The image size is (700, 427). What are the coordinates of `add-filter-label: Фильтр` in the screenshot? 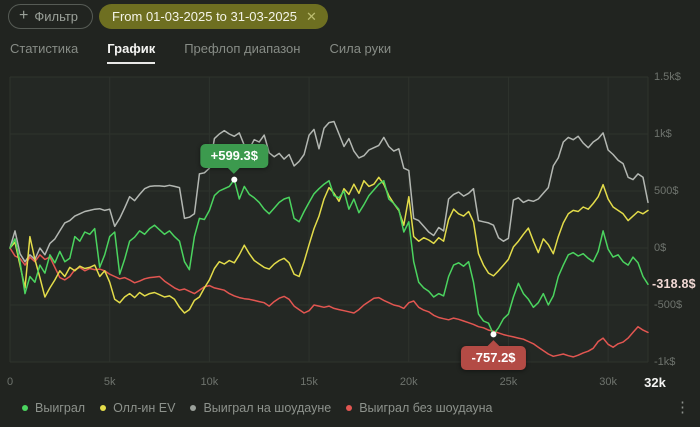 It's located at (56, 16).